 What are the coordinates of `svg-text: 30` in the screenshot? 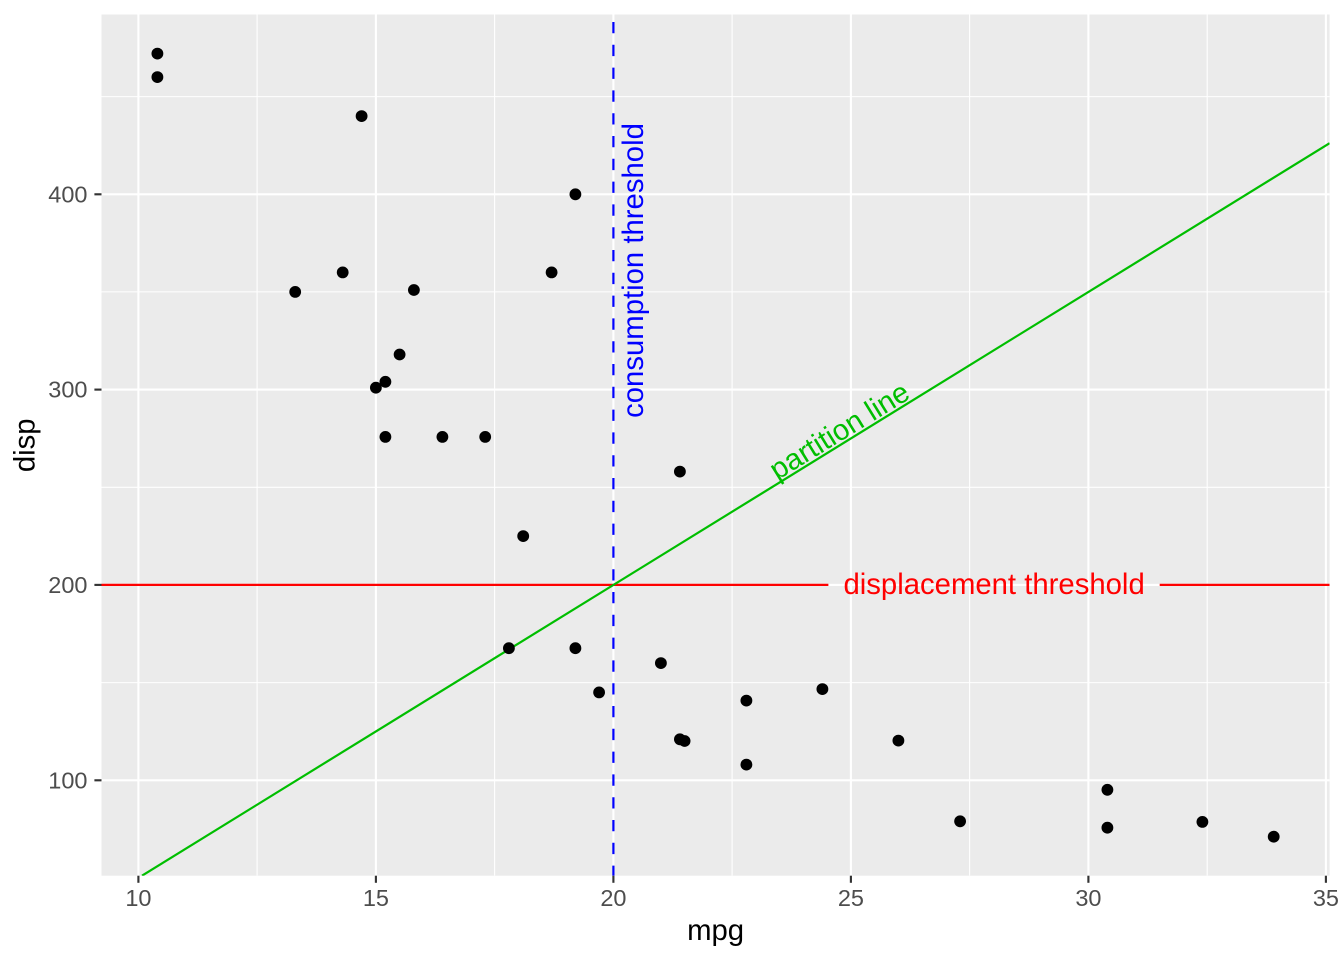 It's located at (1088, 898).